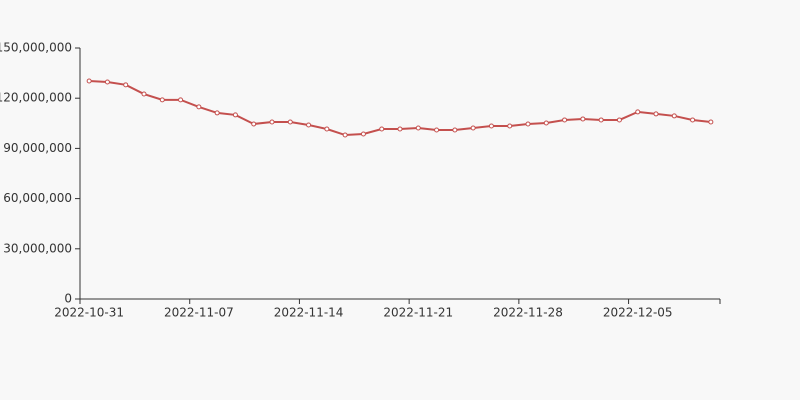 The image size is (800, 400). Describe the element at coordinates (36, 48) in the screenshot. I see `y-tick-label: 150,000,000` at that location.